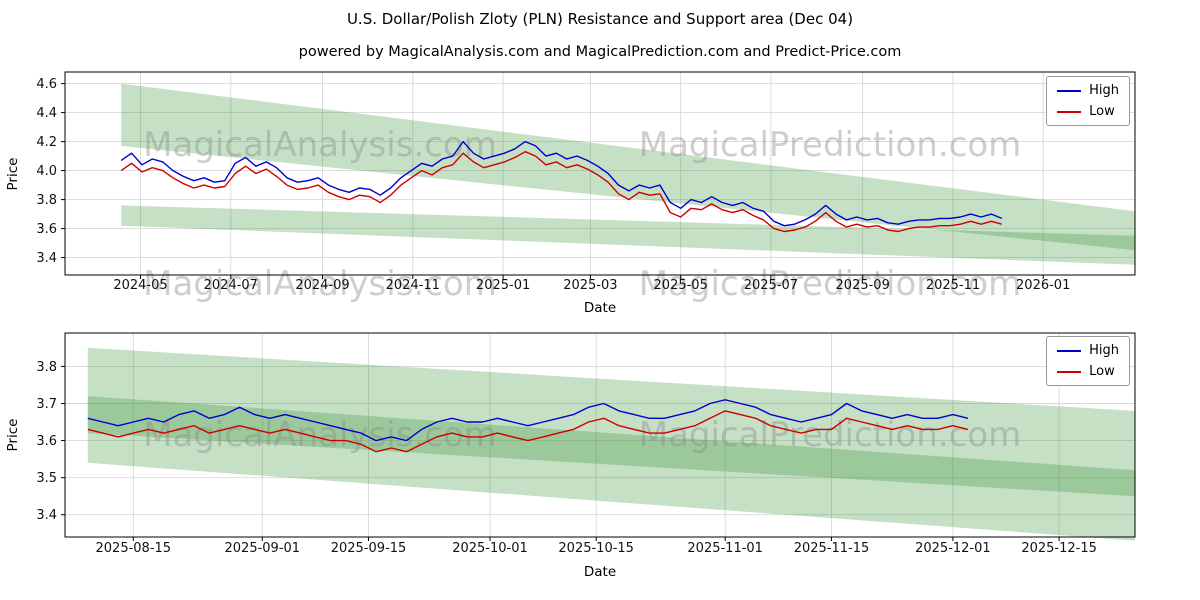 This screenshot has width=1200, height=600. I want to click on x-tick-label: 2025-08-15, so click(134, 548).